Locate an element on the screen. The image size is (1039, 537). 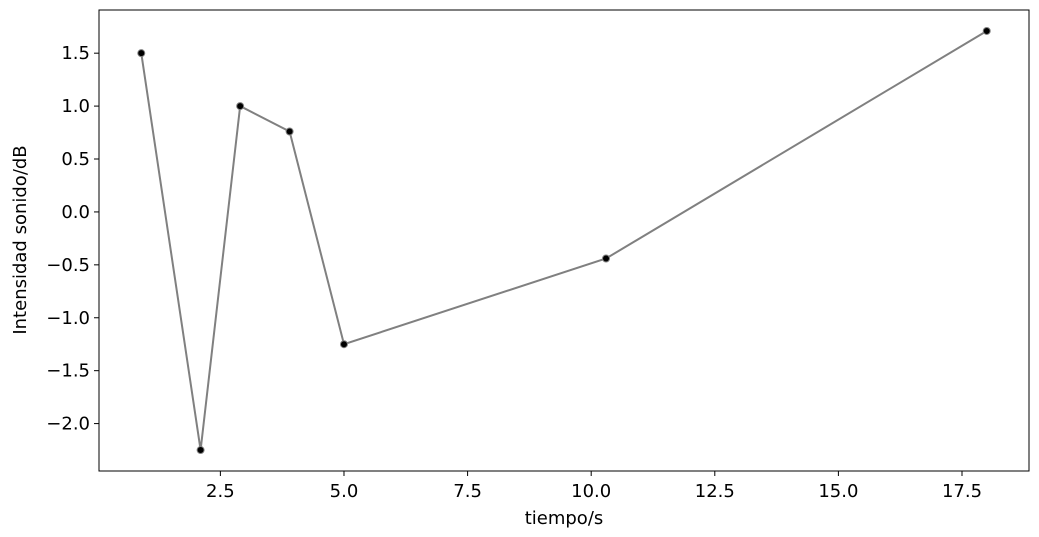
x-tick-label: 2.5 is located at coordinates (220, 491).